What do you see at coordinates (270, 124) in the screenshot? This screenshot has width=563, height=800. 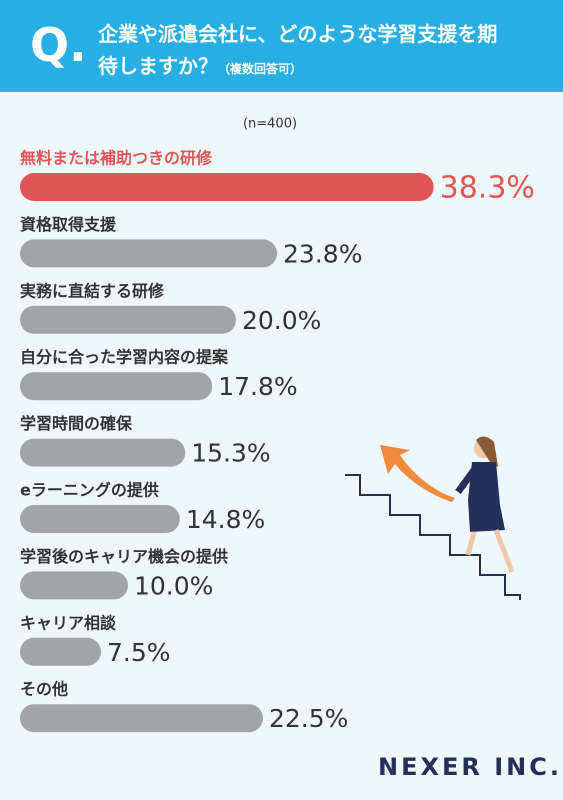 I see `sample-size: (n=400)` at bounding box center [270, 124].